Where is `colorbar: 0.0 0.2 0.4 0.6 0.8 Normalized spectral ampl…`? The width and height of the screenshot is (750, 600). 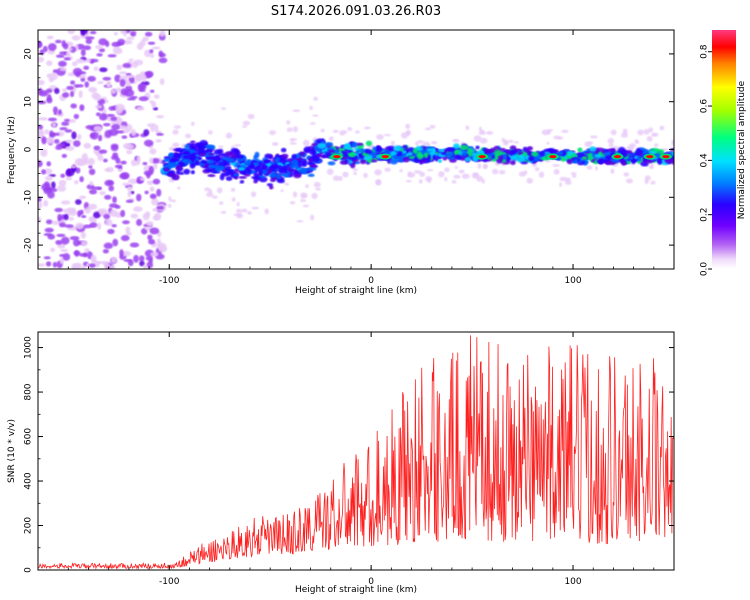 colorbar: 0.0 0.2 0.4 0.6 0.8 Normalized spectral ampl… is located at coordinates (723, 153).